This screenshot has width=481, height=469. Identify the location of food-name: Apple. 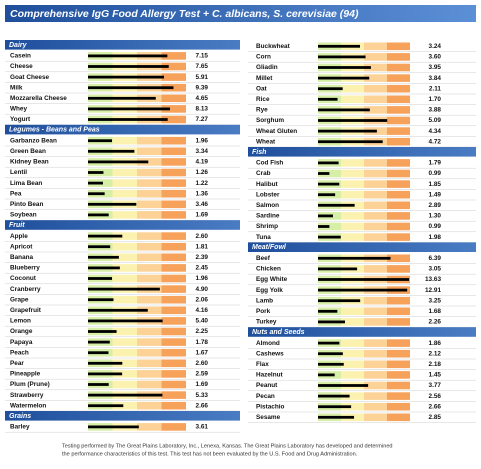
(19, 236).